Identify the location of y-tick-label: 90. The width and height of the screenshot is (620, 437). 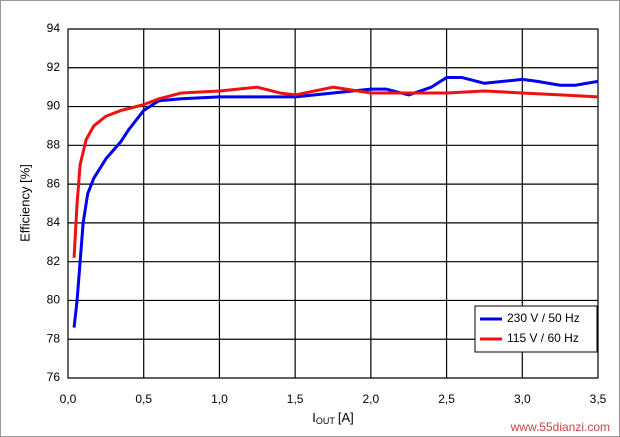
(54, 106).